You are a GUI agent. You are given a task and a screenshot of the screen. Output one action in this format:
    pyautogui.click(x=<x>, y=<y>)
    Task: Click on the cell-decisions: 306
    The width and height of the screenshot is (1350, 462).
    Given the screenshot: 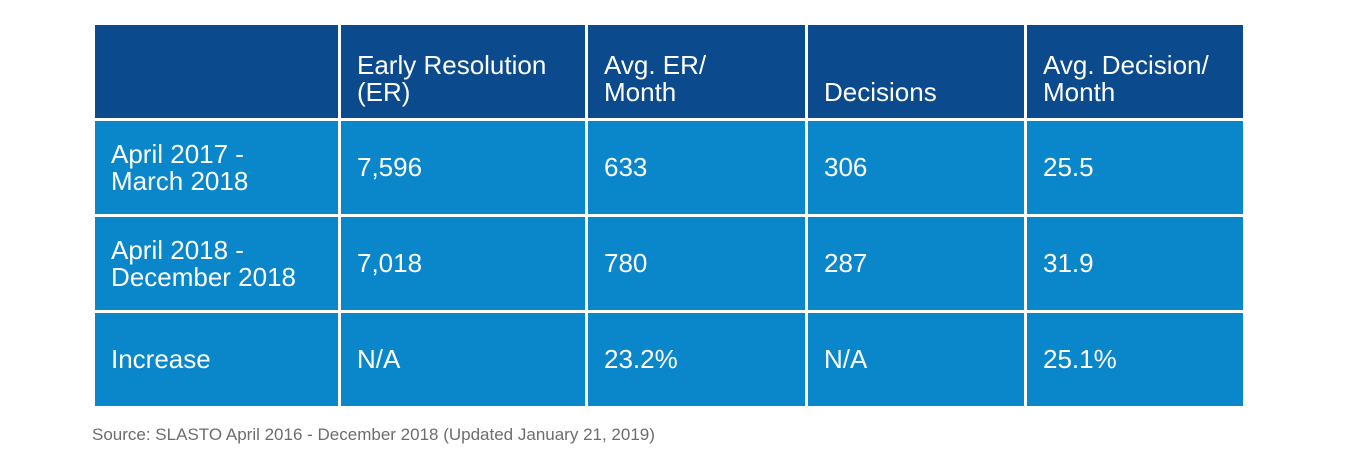 What is the action you would take?
    pyautogui.click(x=916, y=167)
    